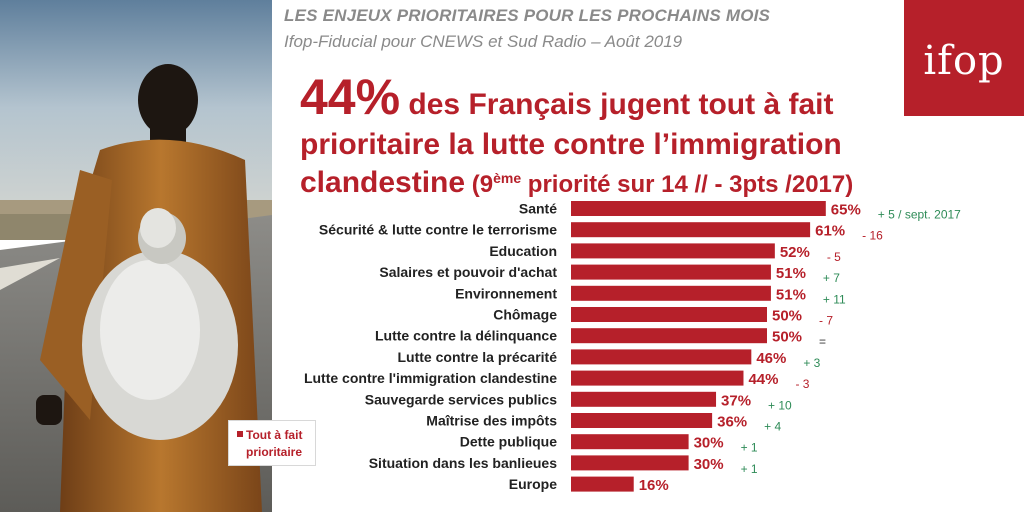 Image resolution: width=1024 pixels, height=512 pixels. I want to click on change-label: + 10, so click(780, 405).